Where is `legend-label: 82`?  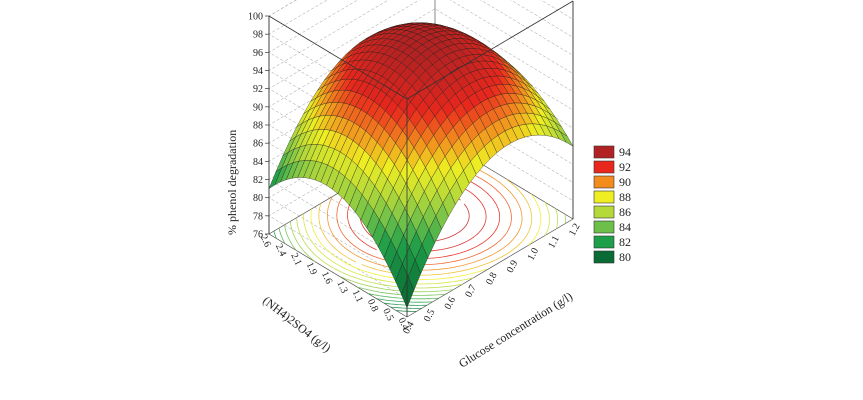 legend-label: 82 is located at coordinates (625, 242).